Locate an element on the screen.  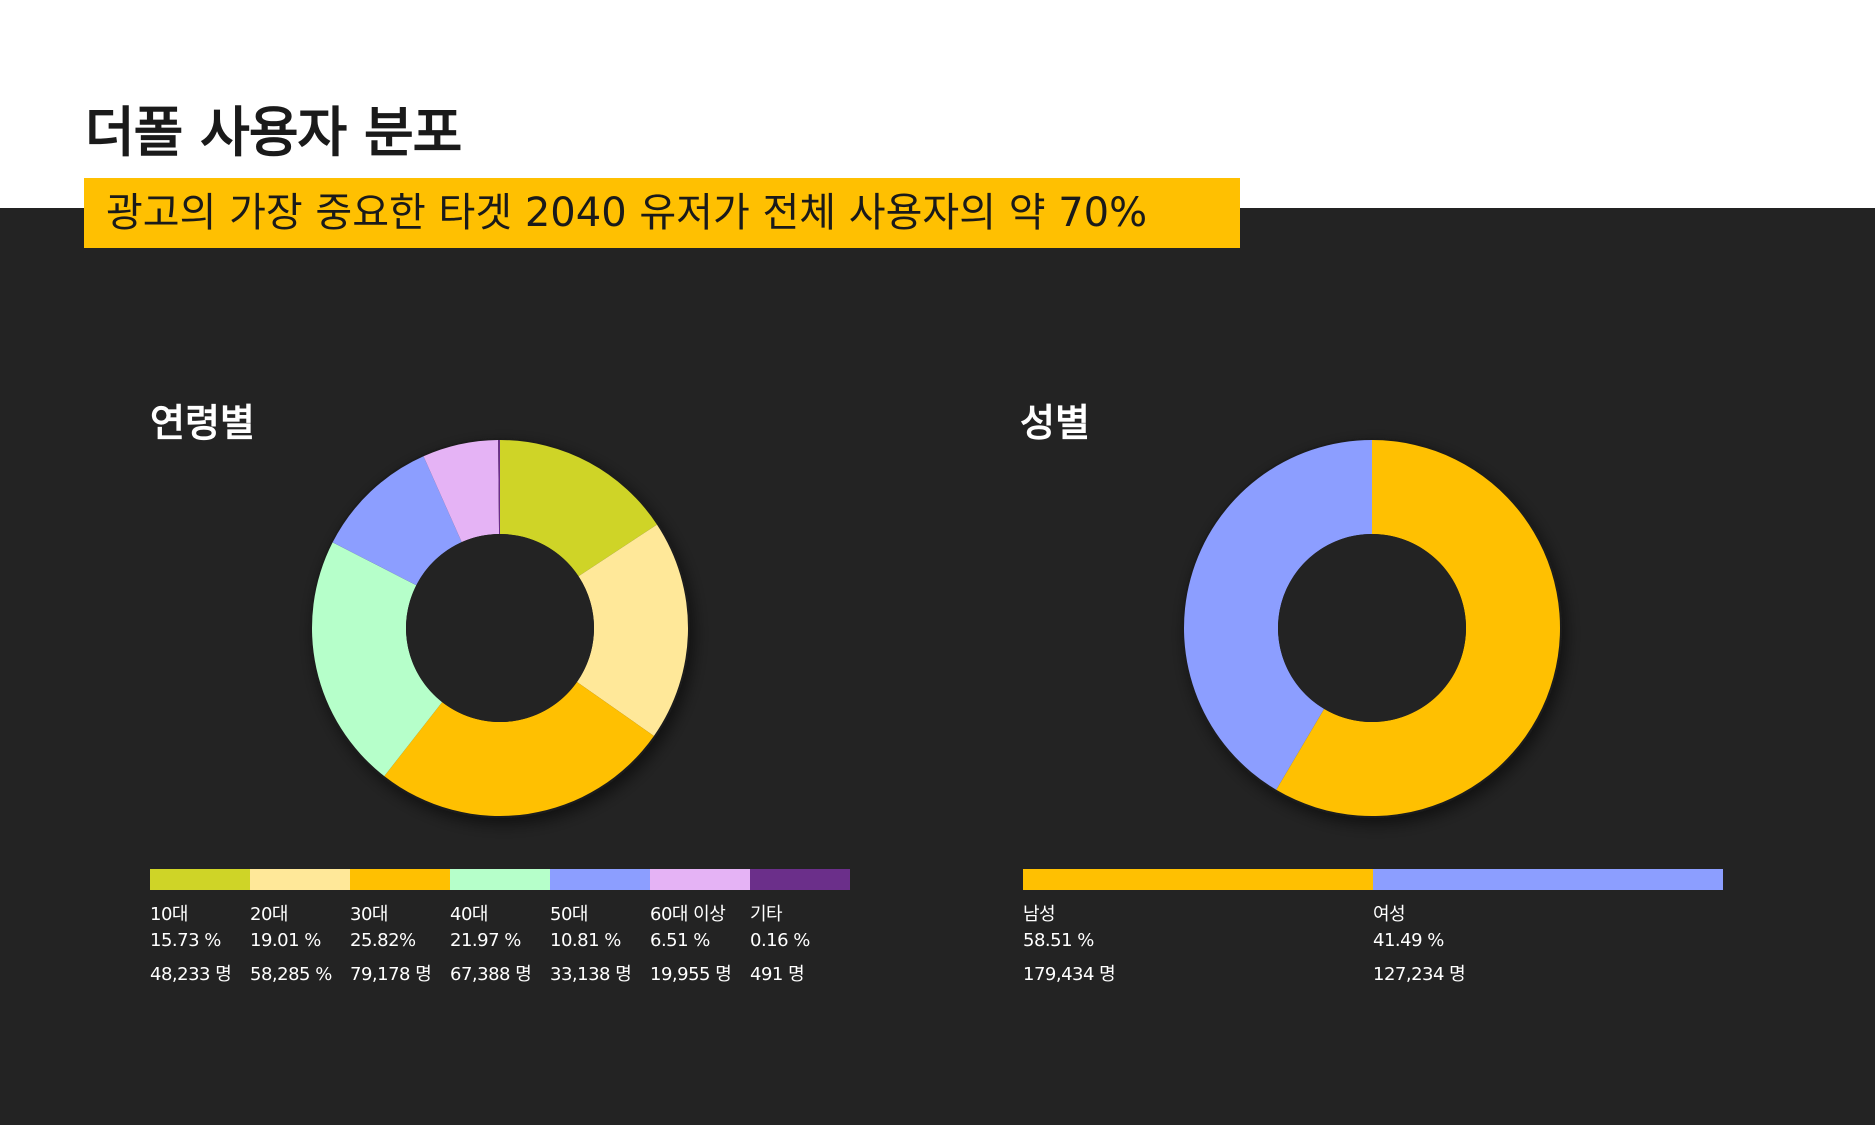
gender-donut-hole is located at coordinates (1372, 628).